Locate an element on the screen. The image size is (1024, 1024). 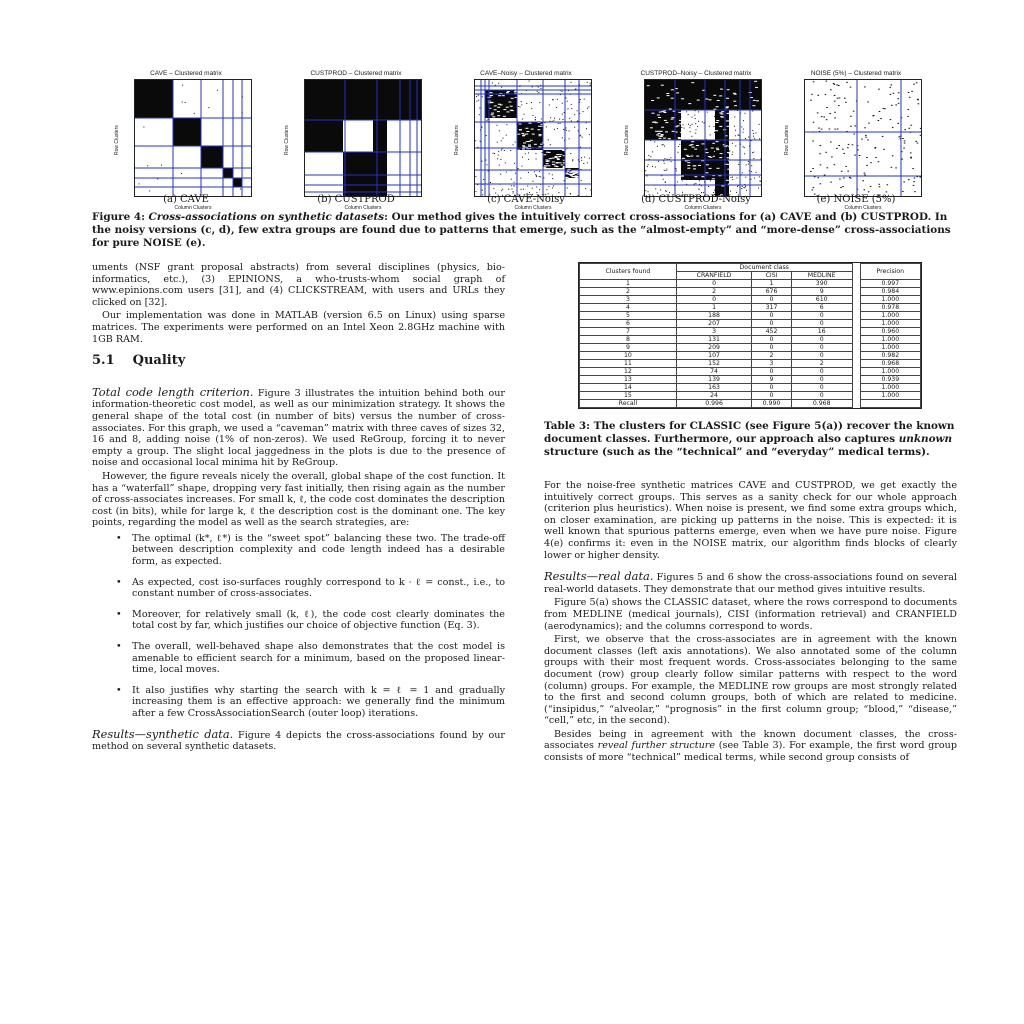
table-row: 15 24 0 0 1.000 is located at coordinates (750, 395).